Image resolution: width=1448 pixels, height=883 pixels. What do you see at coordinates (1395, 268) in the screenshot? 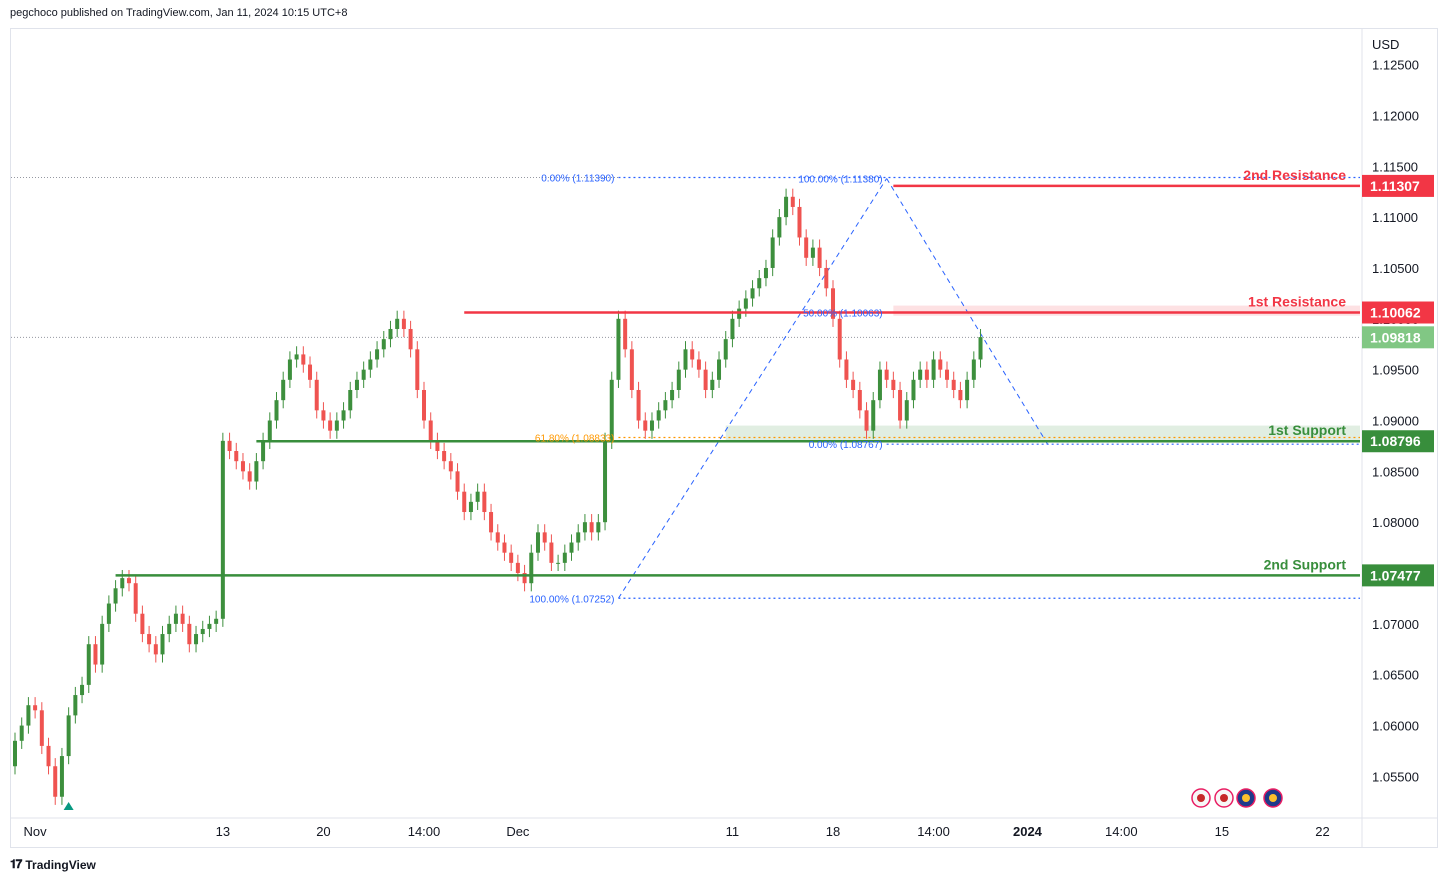
I see `y-tick-label: 1.10500` at bounding box center [1395, 268].